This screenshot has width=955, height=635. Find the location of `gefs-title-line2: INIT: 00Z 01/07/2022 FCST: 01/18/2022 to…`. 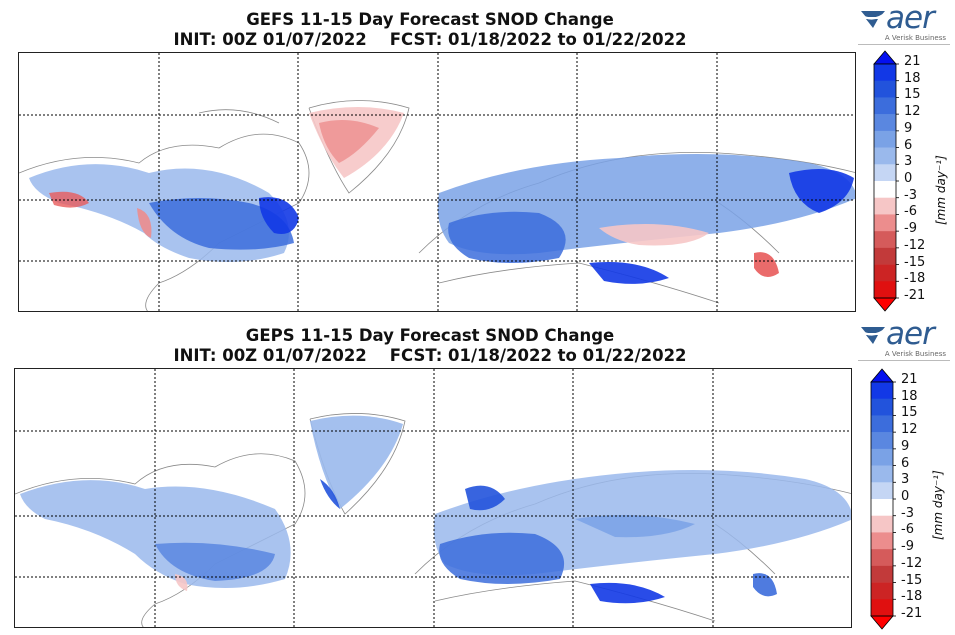

gefs-title-line2: INIT: 00Z 01/07/2022 FCST: 01/18/2022 to… is located at coordinates (430, 39).